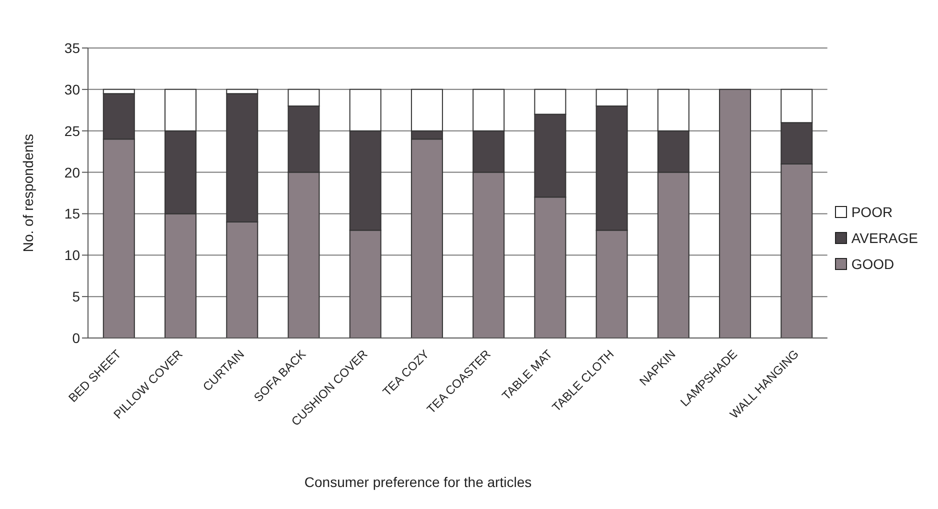  What do you see at coordinates (76, 296) in the screenshot?
I see `y-tick-label: 5` at bounding box center [76, 296].